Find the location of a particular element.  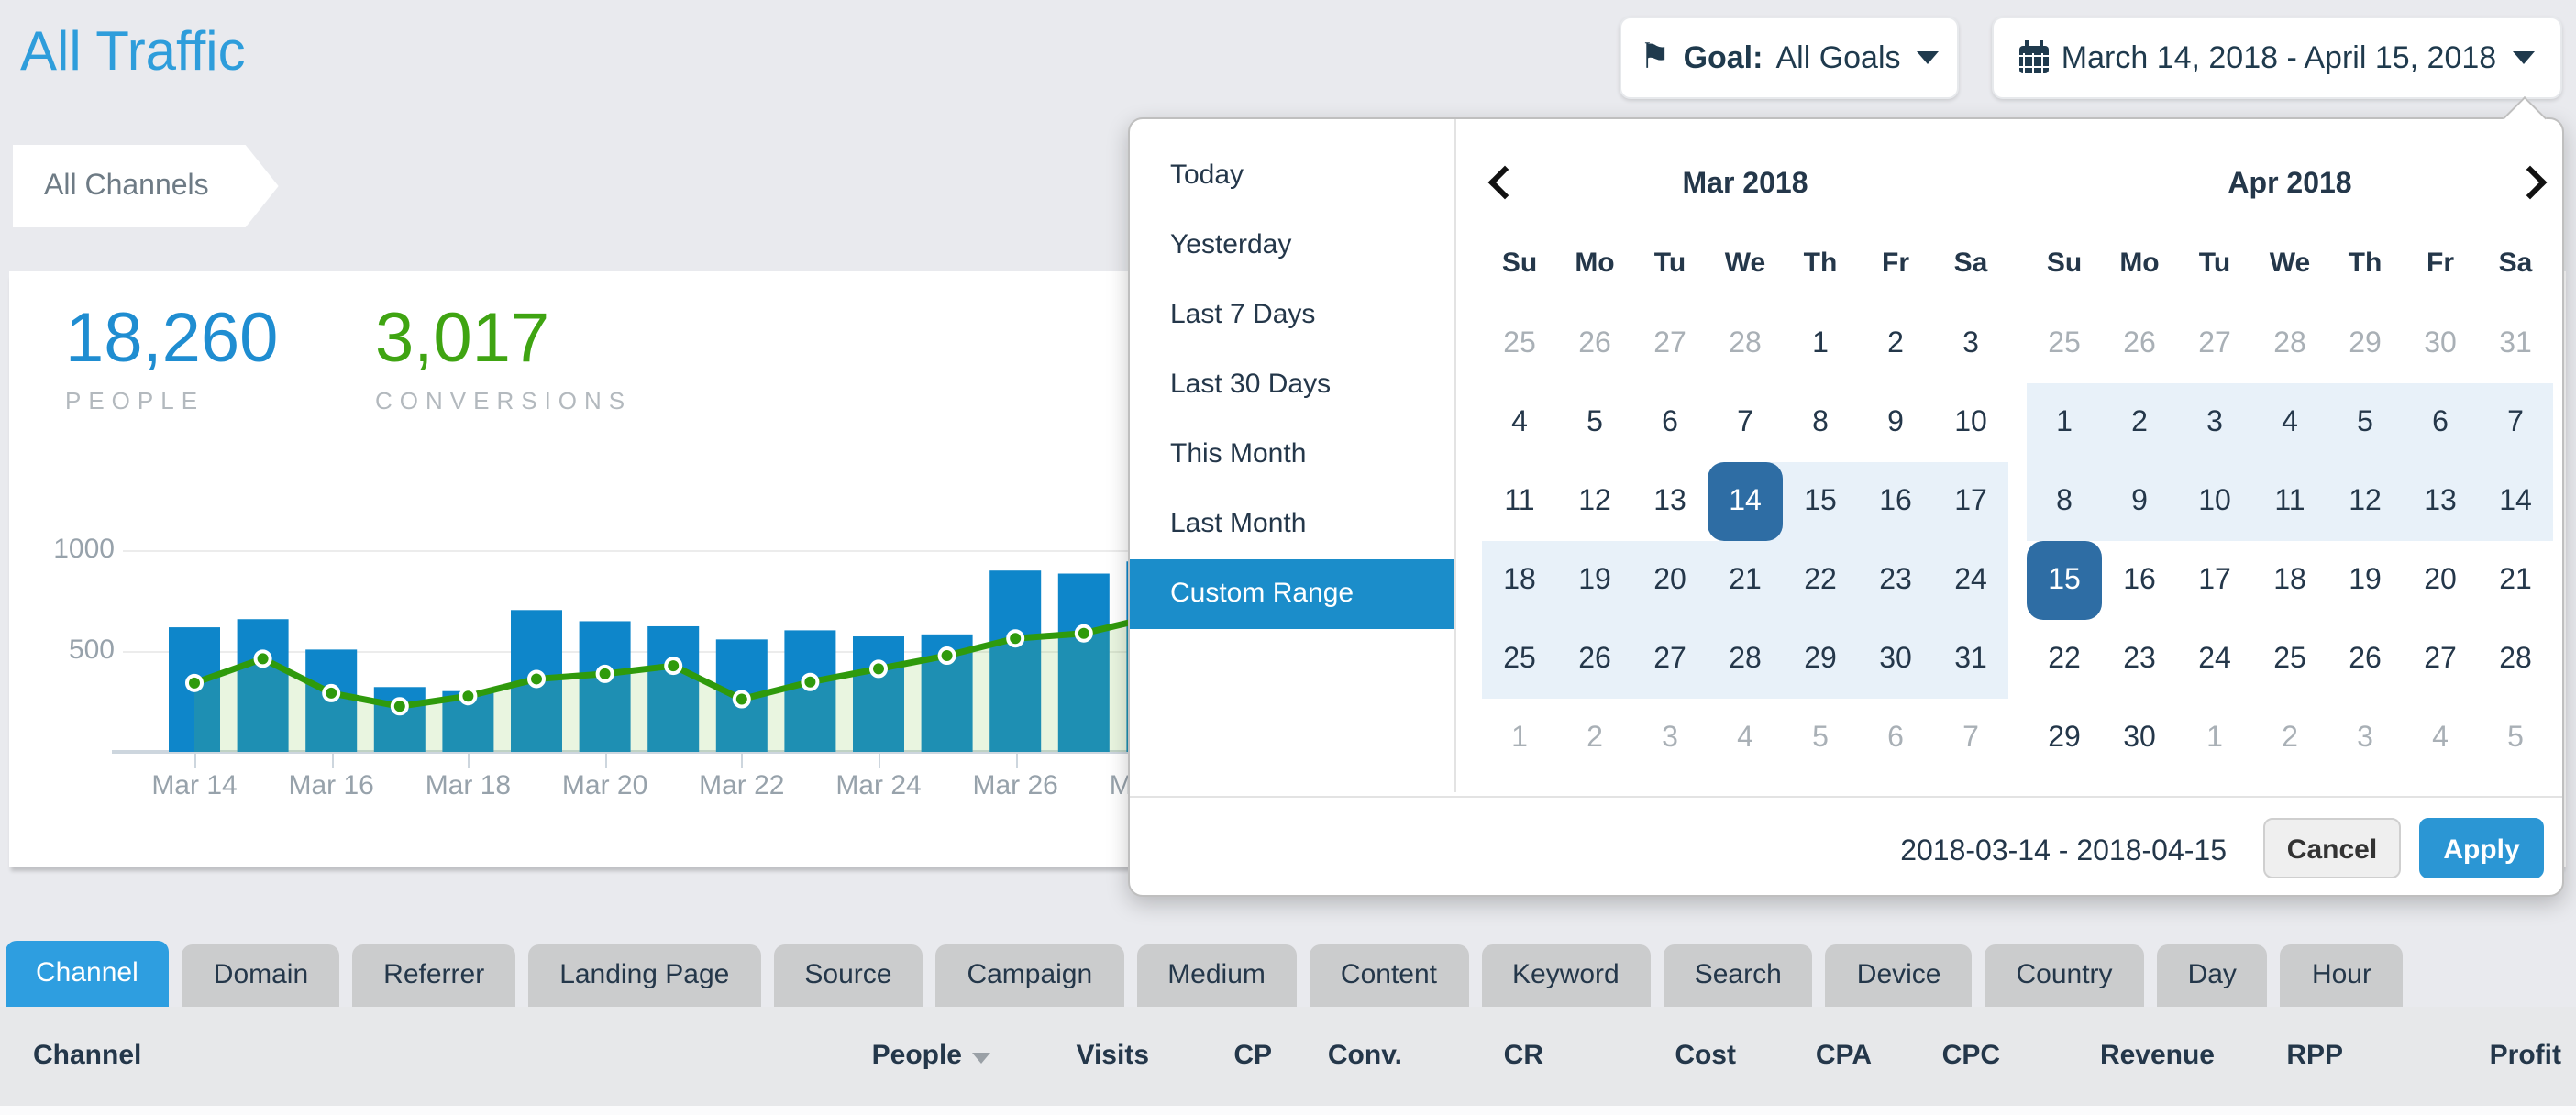

column-header-cpc: CPC is located at coordinates (1970, 1055).